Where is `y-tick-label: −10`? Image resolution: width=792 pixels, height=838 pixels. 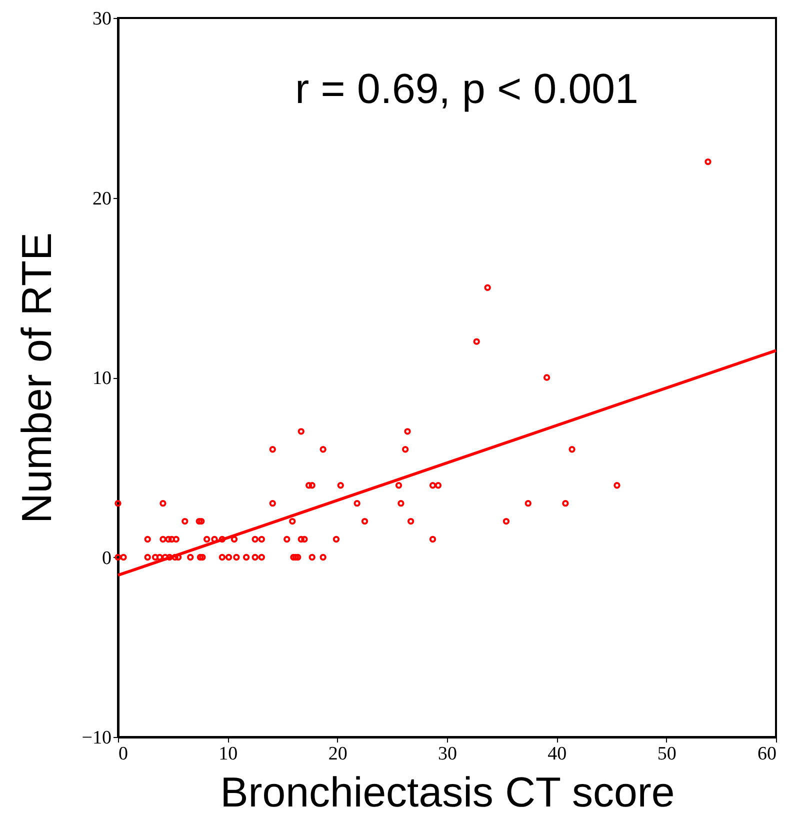
y-tick-label: −10 is located at coordinates (97, 738).